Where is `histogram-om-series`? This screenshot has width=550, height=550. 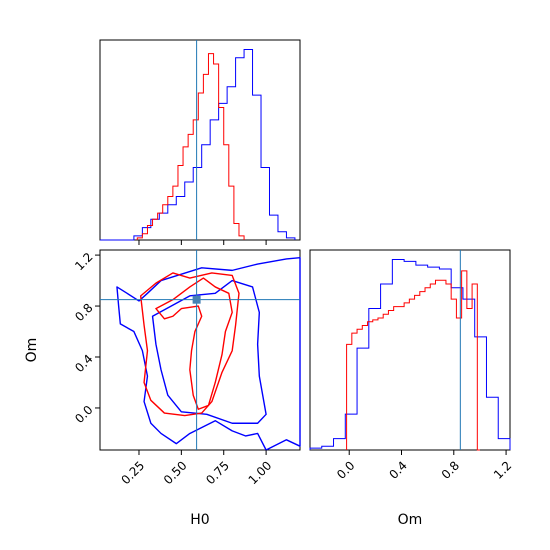
histogram-om-series is located at coordinates (410, 355).